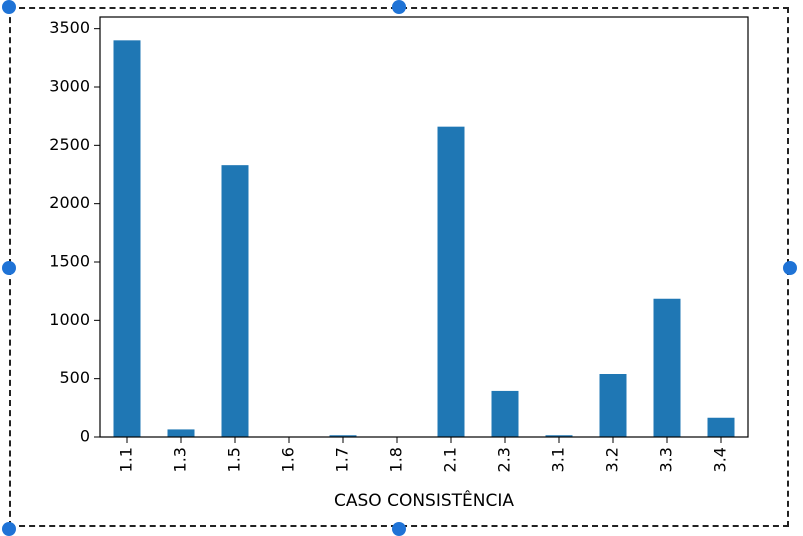 The width and height of the screenshot is (803, 536). Describe the element at coordinates (423, 454) in the screenshot. I see `x-axis: 1.1 1.3 1.5 1.6 1.7 1.8 2.1 2.3 3.1 3.2 3.3 3.4` at that location.